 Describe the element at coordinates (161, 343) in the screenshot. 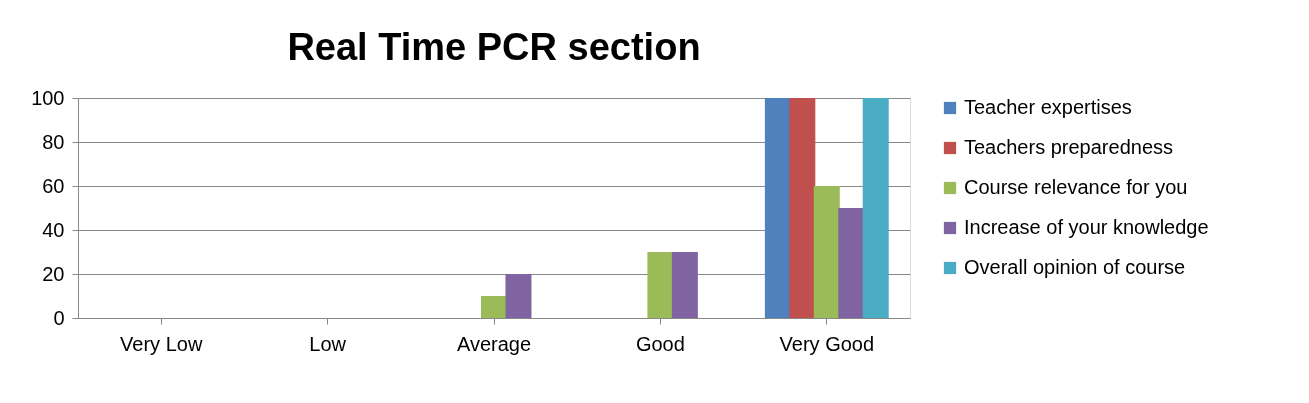

I see `x-tick-label: Very Low` at that location.